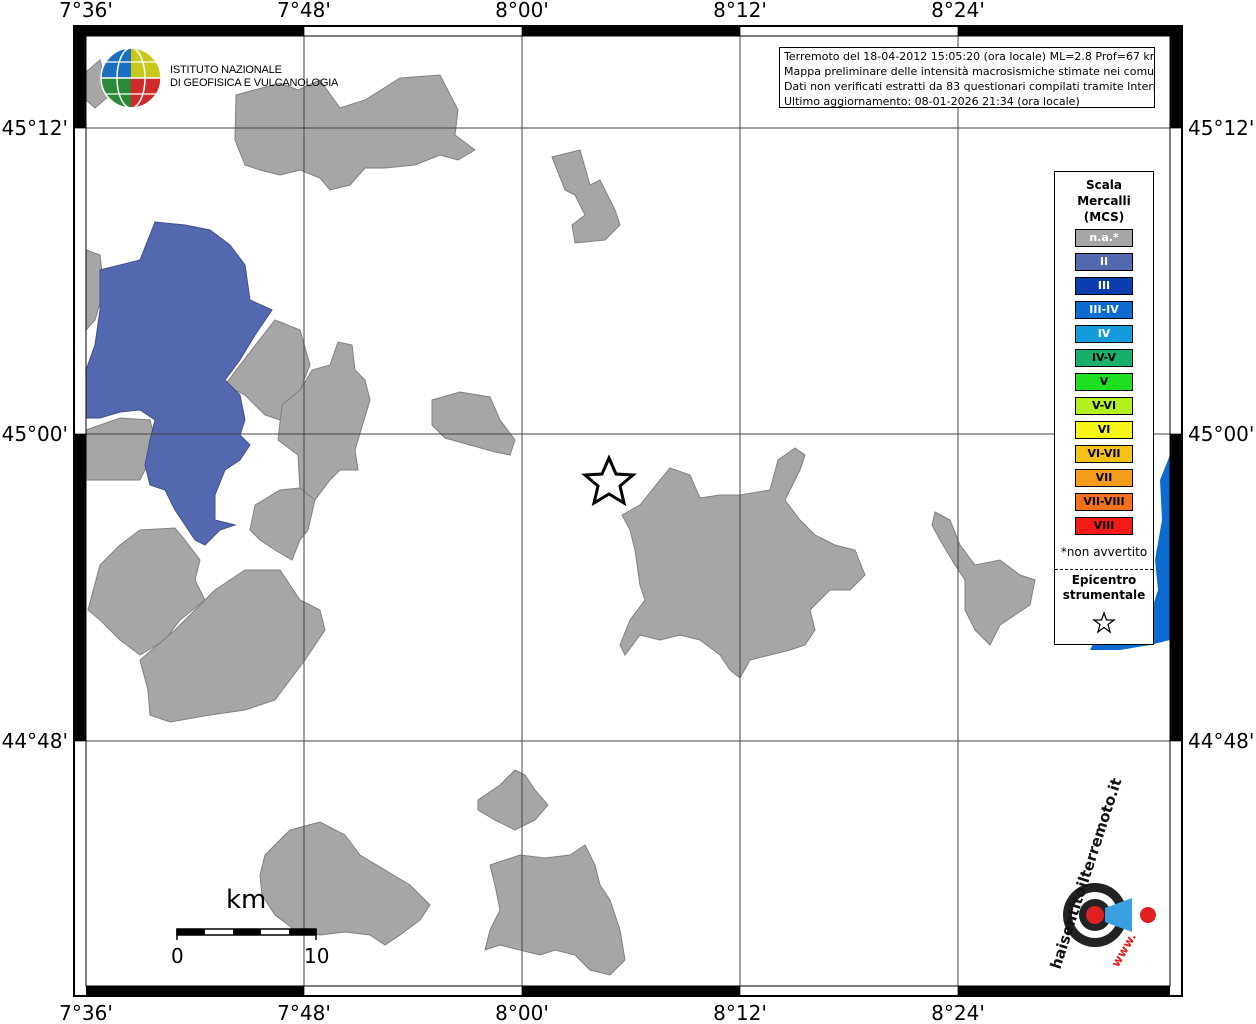 This screenshot has height=1024, width=1256. I want to click on legend-item: II, so click(1104, 262).